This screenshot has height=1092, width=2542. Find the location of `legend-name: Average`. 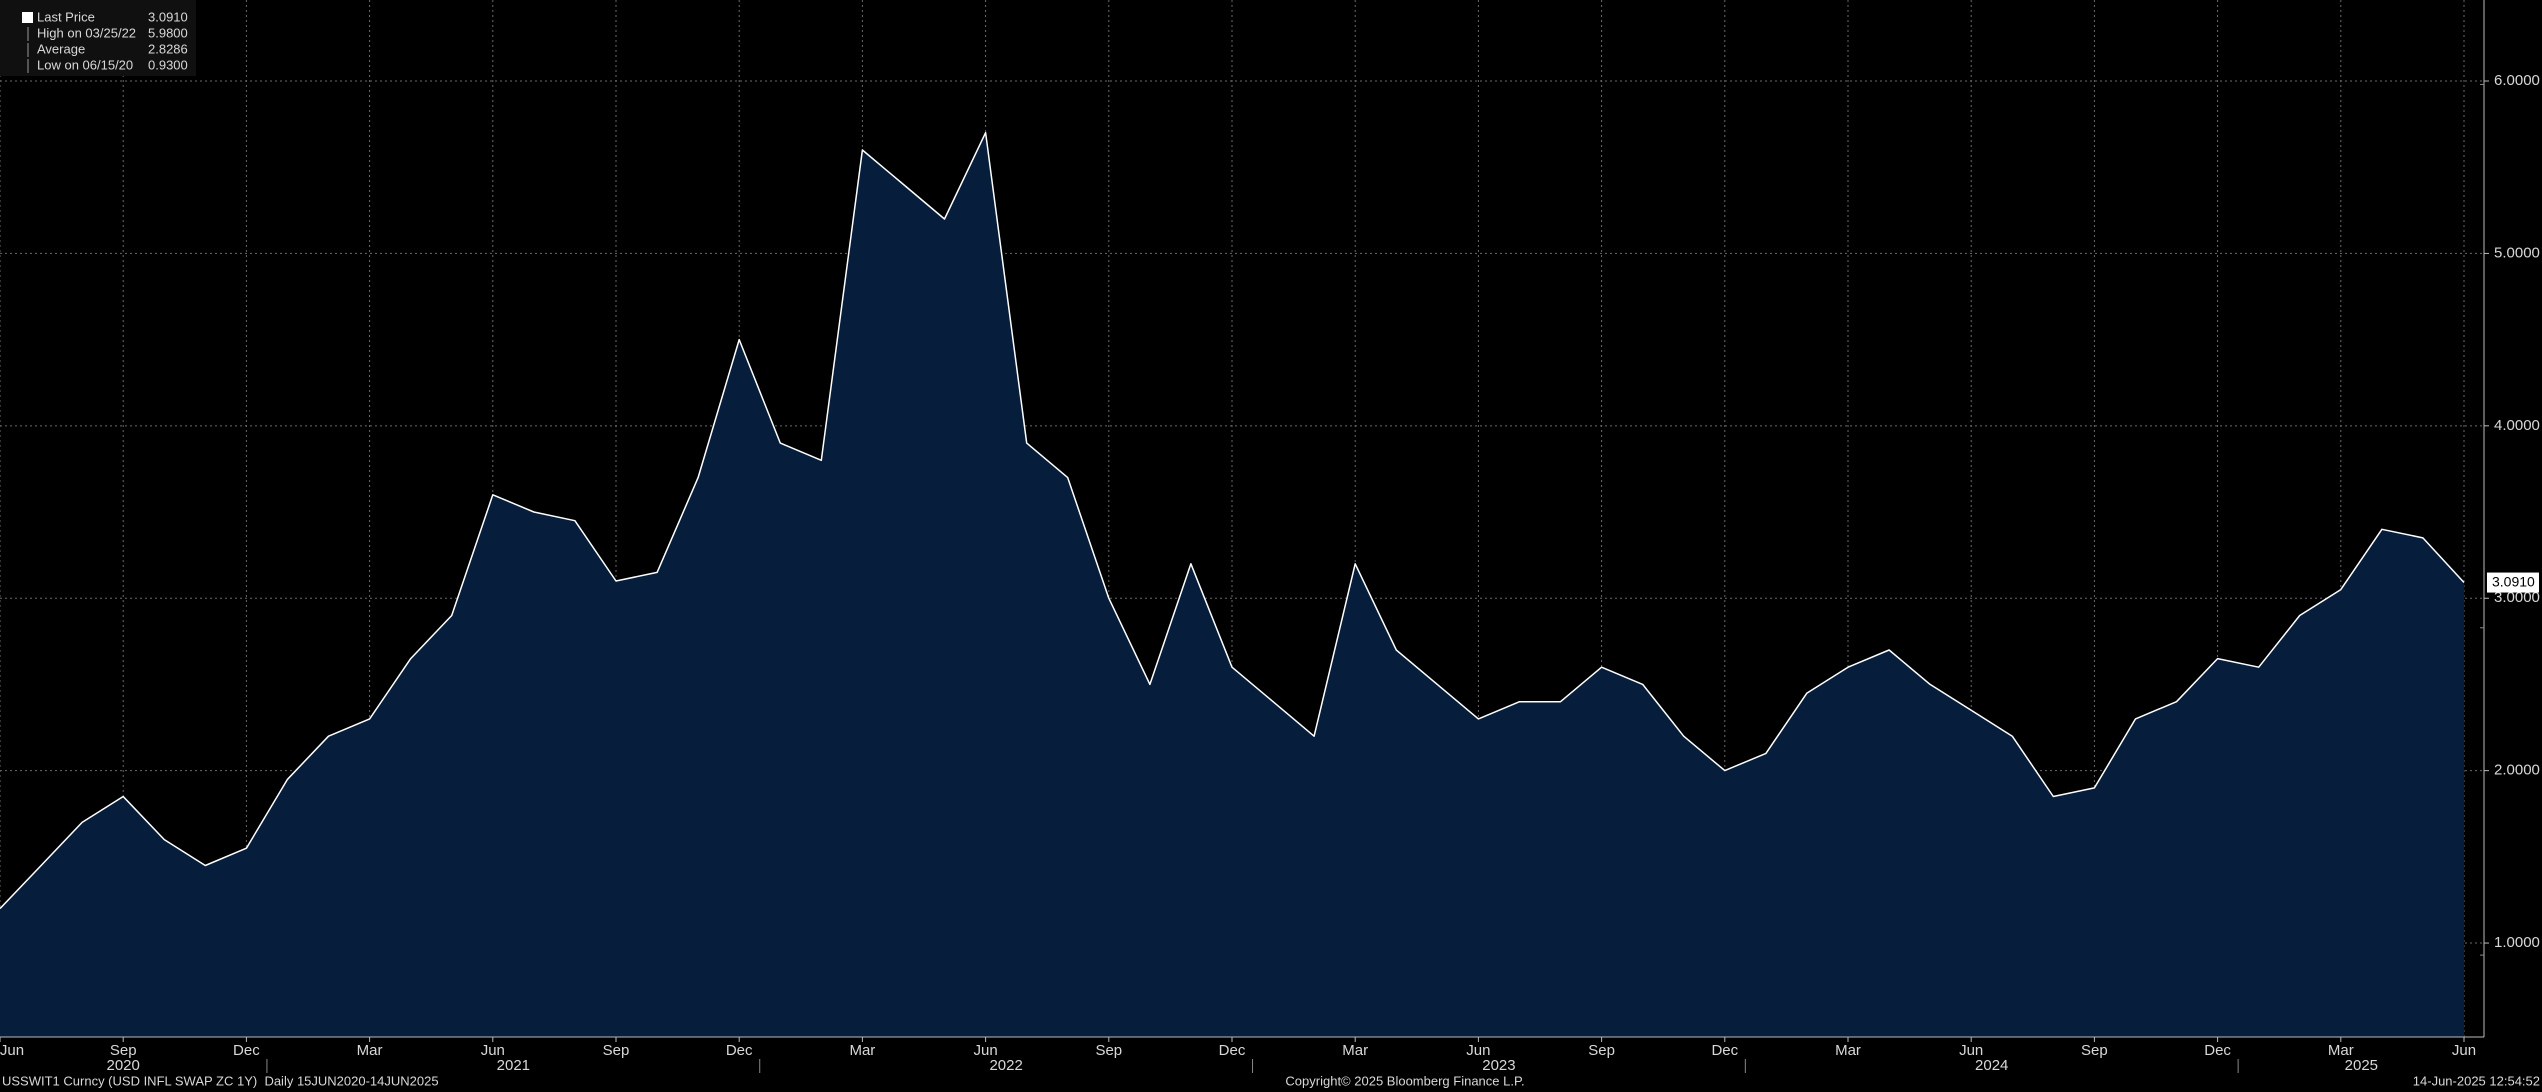

legend-name: Average is located at coordinates (61, 48).